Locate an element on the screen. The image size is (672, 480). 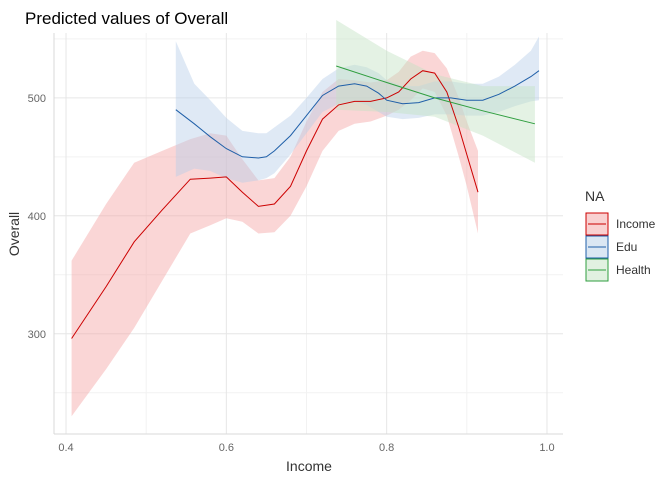
legend: NA Income Edu Health is located at coordinates (620, 235).